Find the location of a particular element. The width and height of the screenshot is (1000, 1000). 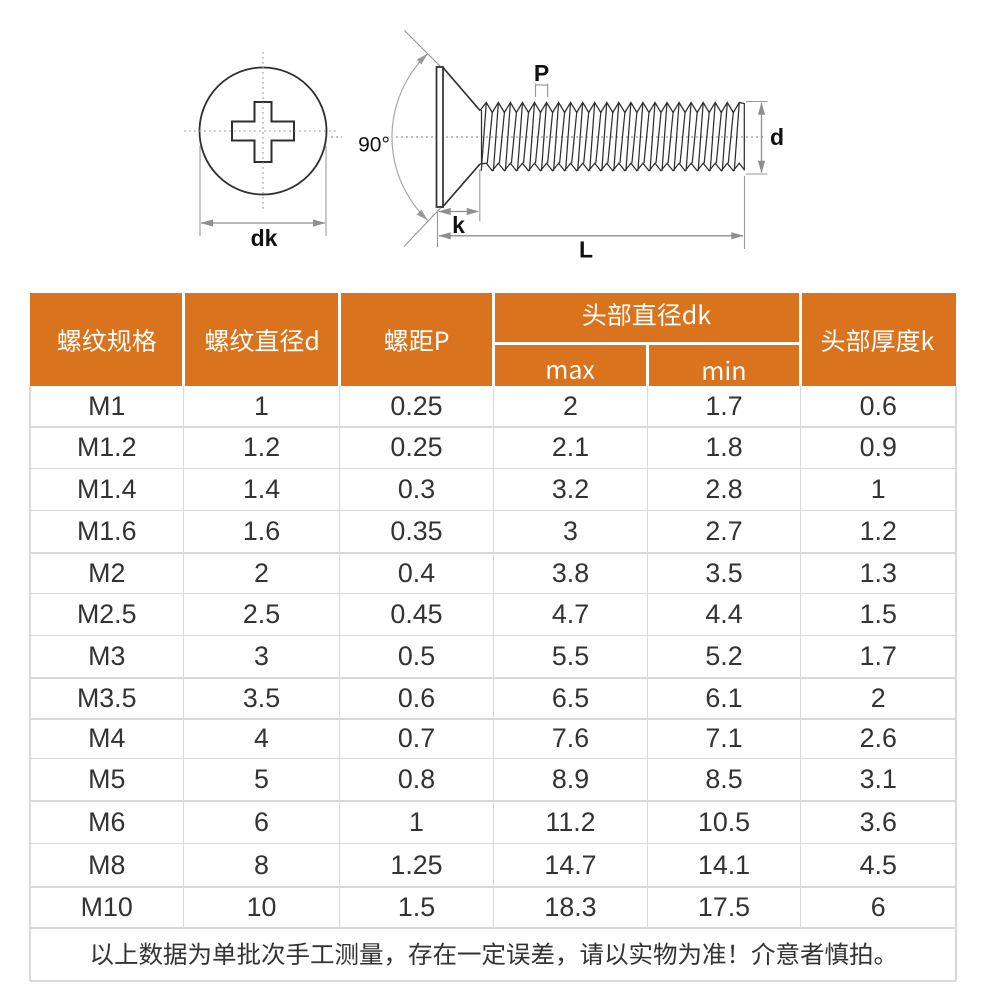

svg-text: 90° is located at coordinates (374, 145).